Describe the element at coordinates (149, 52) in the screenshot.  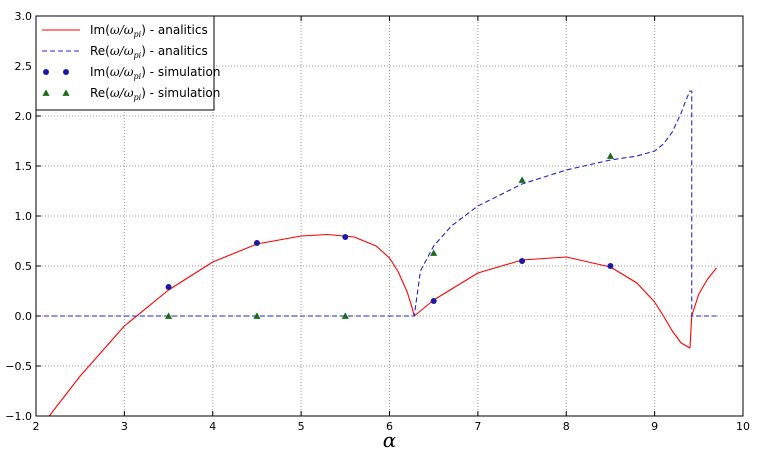
I see `legend-label: Re(ω/ωpi) - analitics` at that location.